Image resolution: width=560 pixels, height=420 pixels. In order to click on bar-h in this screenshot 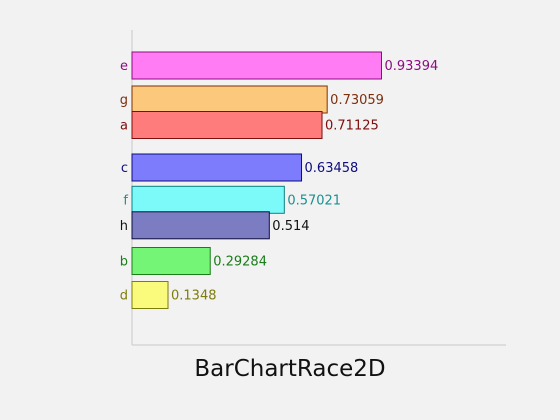, I will do `click(200, 225)`.